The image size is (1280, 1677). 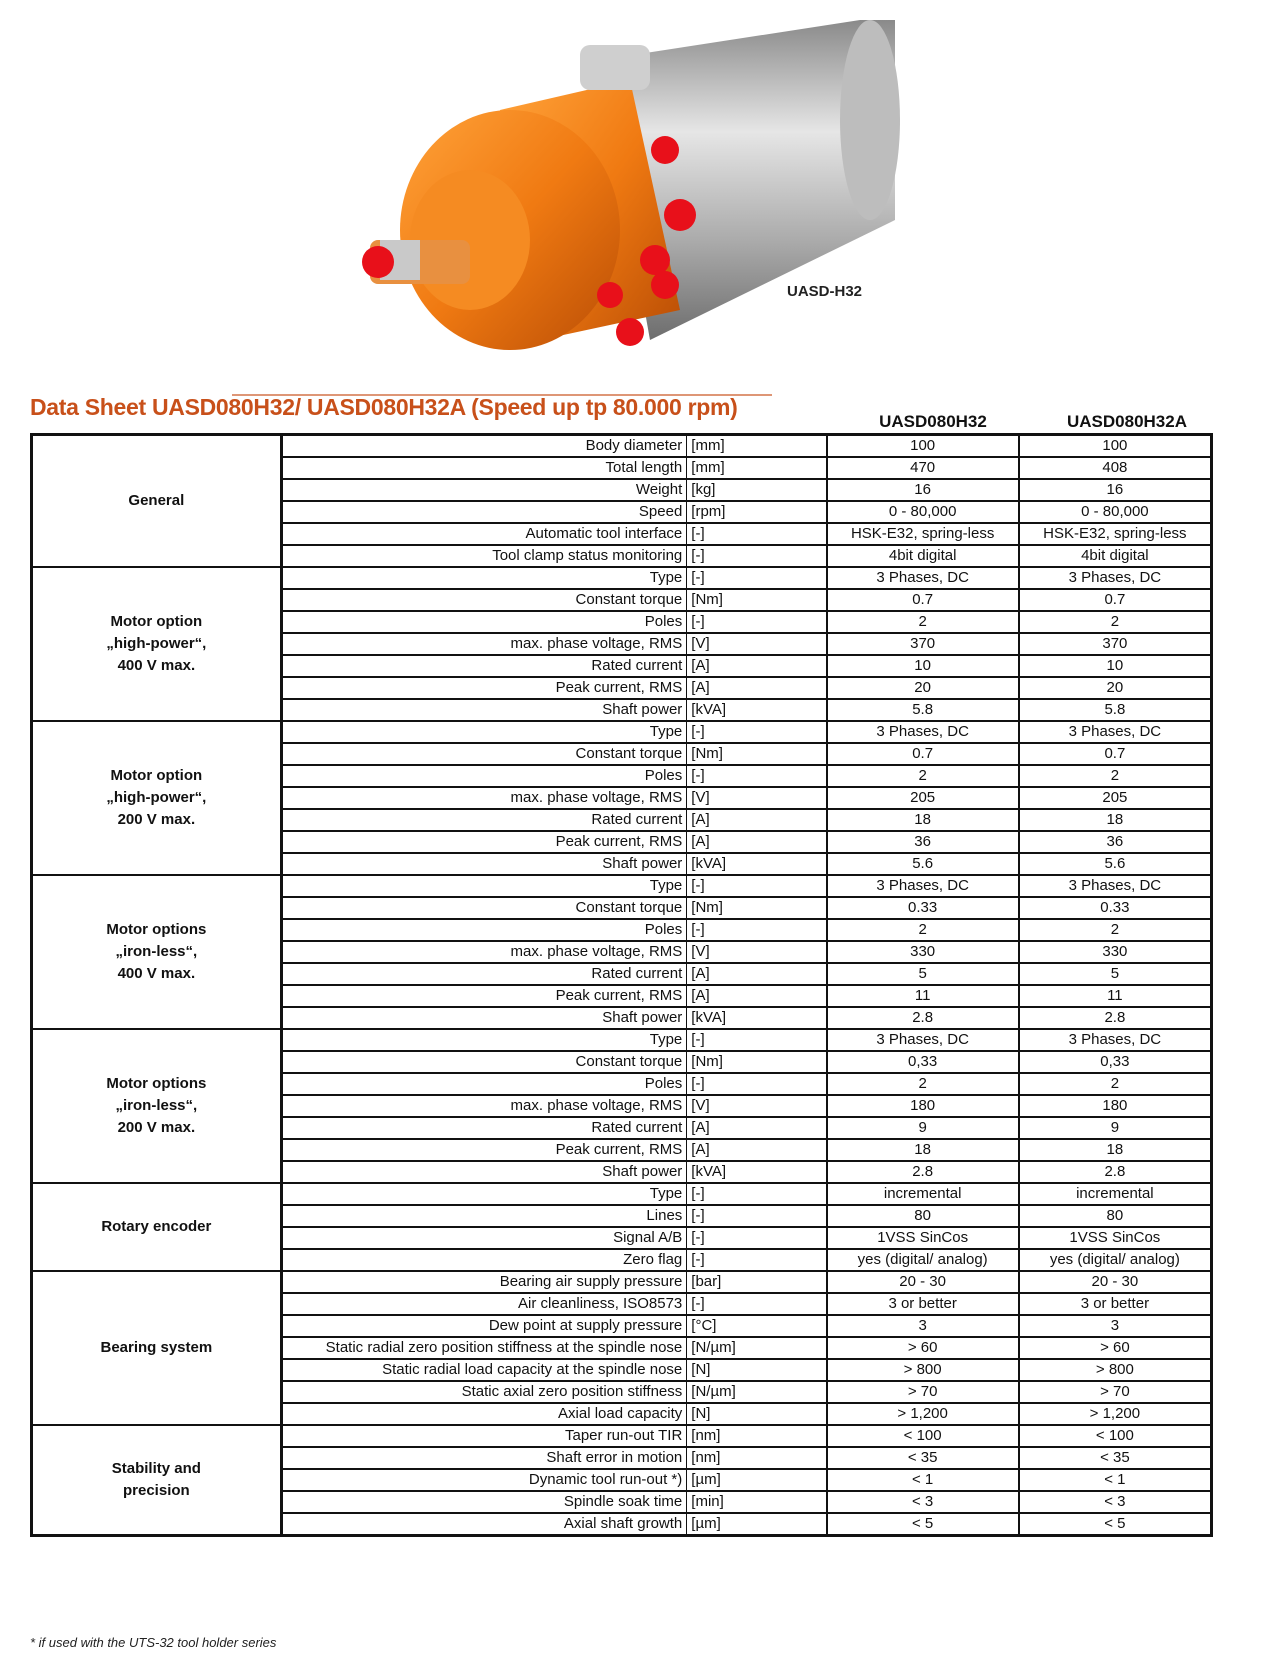 What do you see at coordinates (1115, 1502) in the screenshot?
I see `value-uasd080h32a: < 3` at bounding box center [1115, 1502].